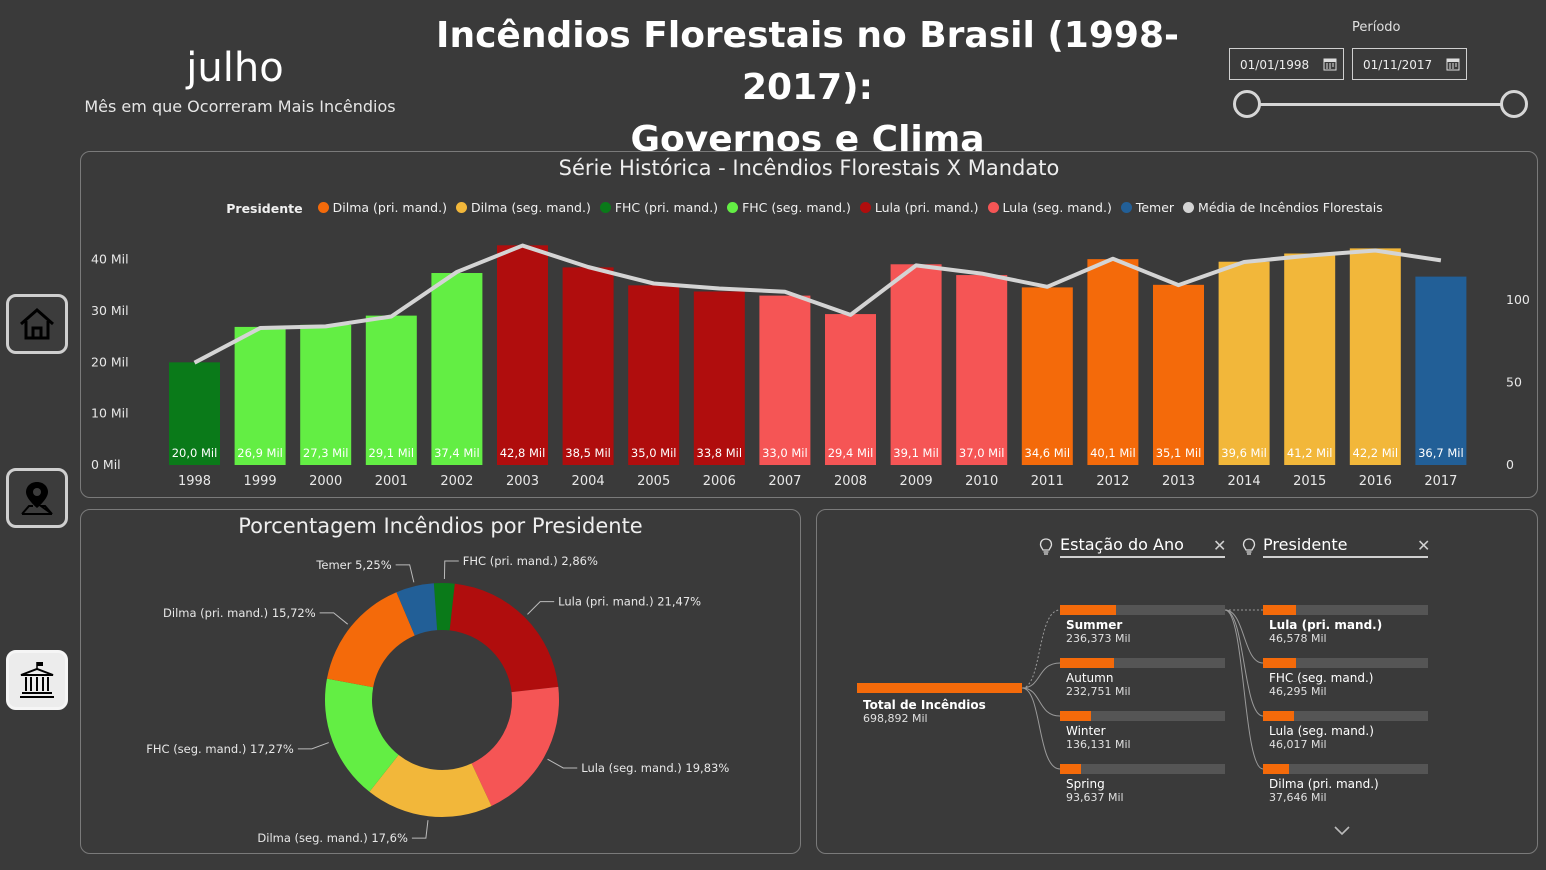 The width and height of the screenshot is (1546, 870). What do you see at coordinates (1247, 104) in the screenshot?
I see `period-slider-start-handle` at bounding box center [1247, 104].